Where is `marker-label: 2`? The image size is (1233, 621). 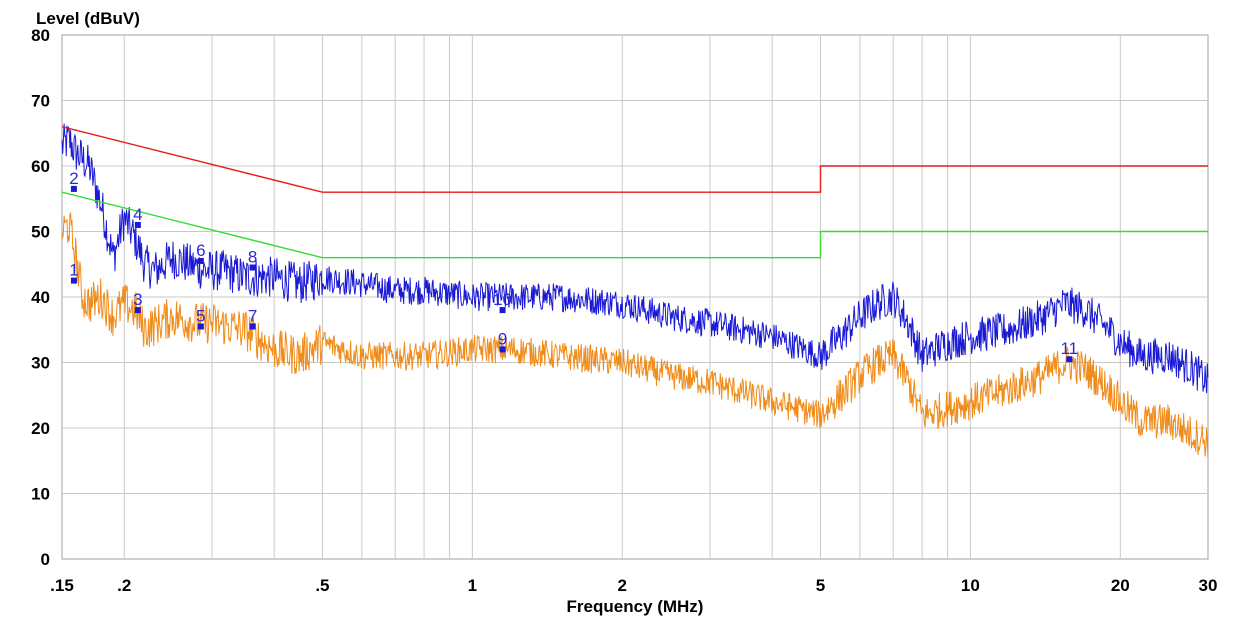 marker-label: 2 is located at coordinates (73, 178).